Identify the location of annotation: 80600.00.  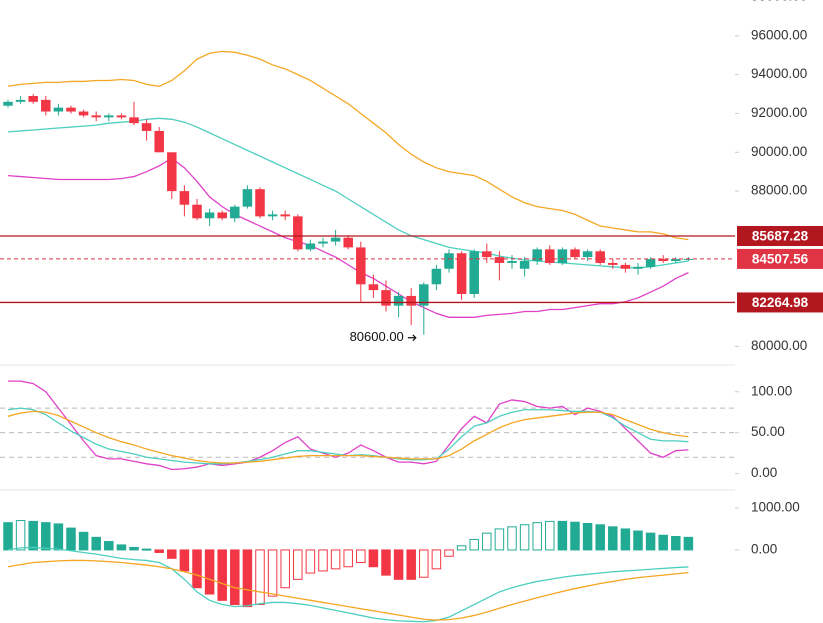
(377, 336).